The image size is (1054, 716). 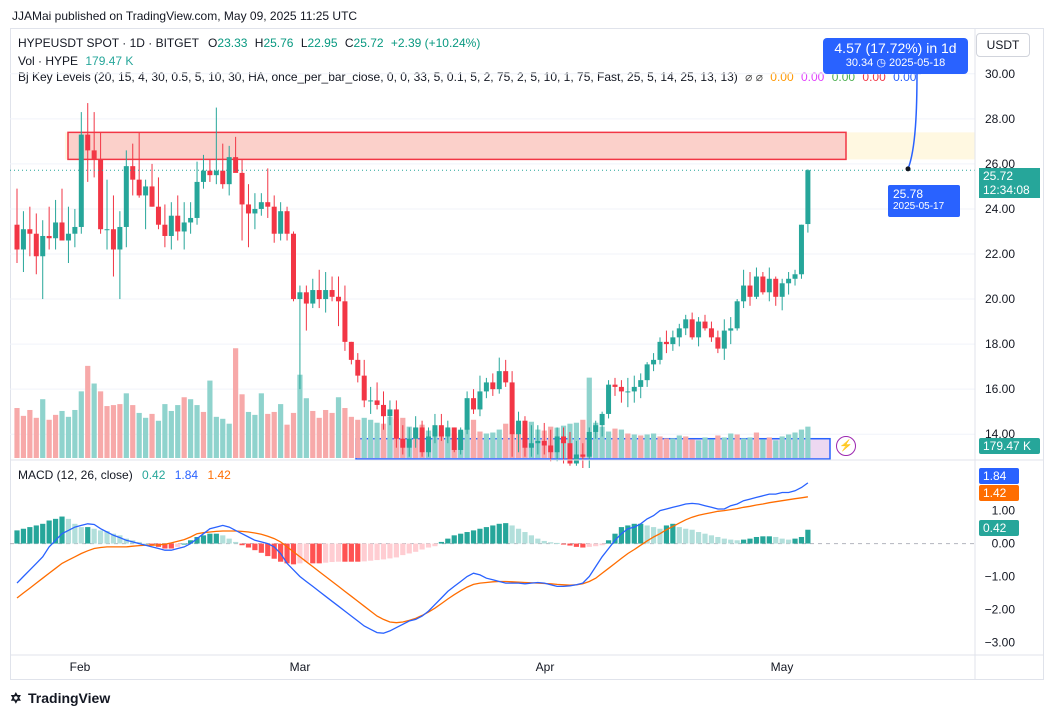 What do you see at coordinates (349, 43) in the screenshot?
I see `ohlc-close-label: C` at bounding box center [349, 43].